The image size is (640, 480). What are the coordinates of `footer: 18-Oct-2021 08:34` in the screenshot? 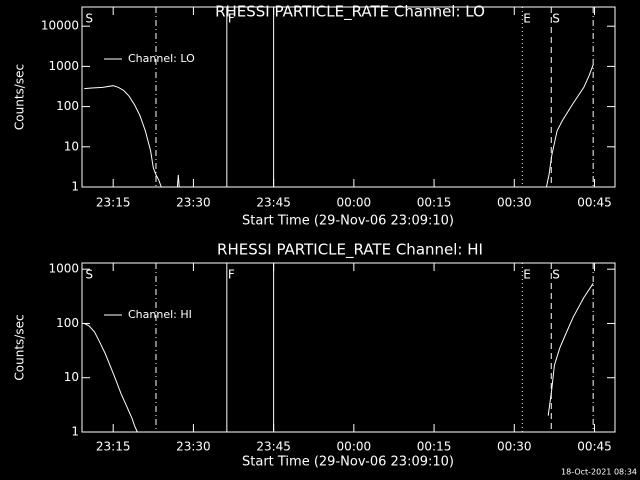 It's located at (599, 472).